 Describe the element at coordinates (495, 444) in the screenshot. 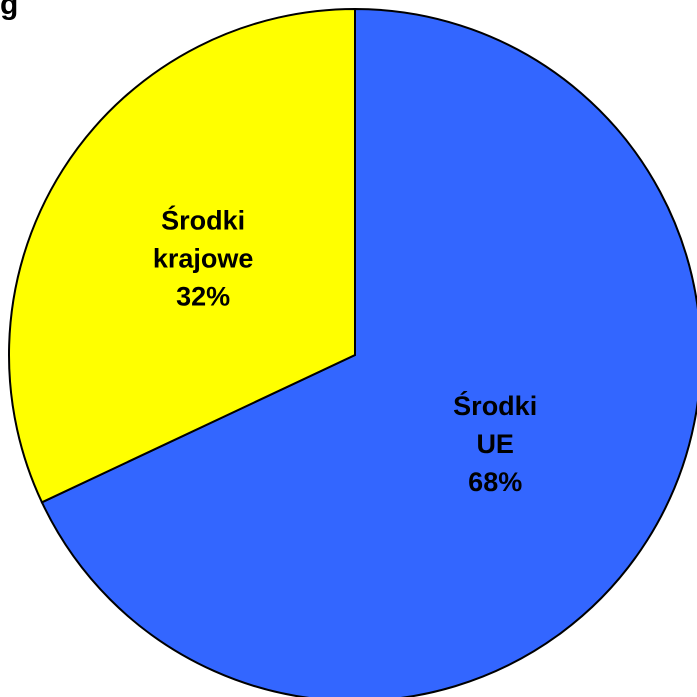

I see `slice-label-0-line-1: UE` at that location.